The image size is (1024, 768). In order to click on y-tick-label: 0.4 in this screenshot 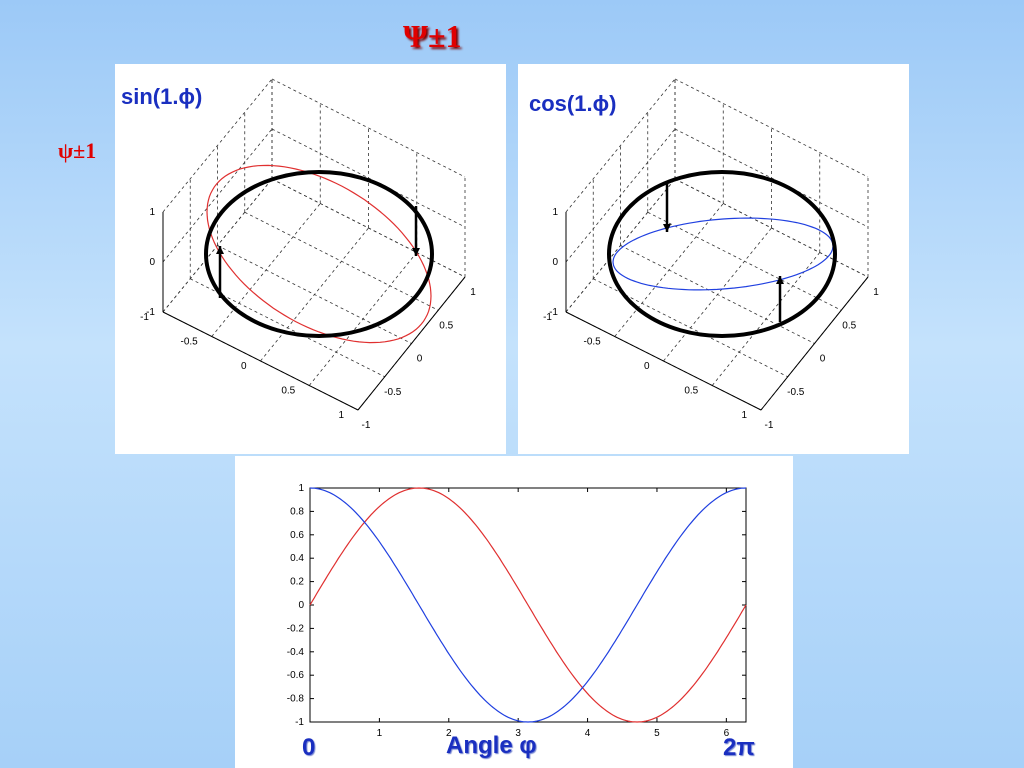, I will do `click(297, 558)`.